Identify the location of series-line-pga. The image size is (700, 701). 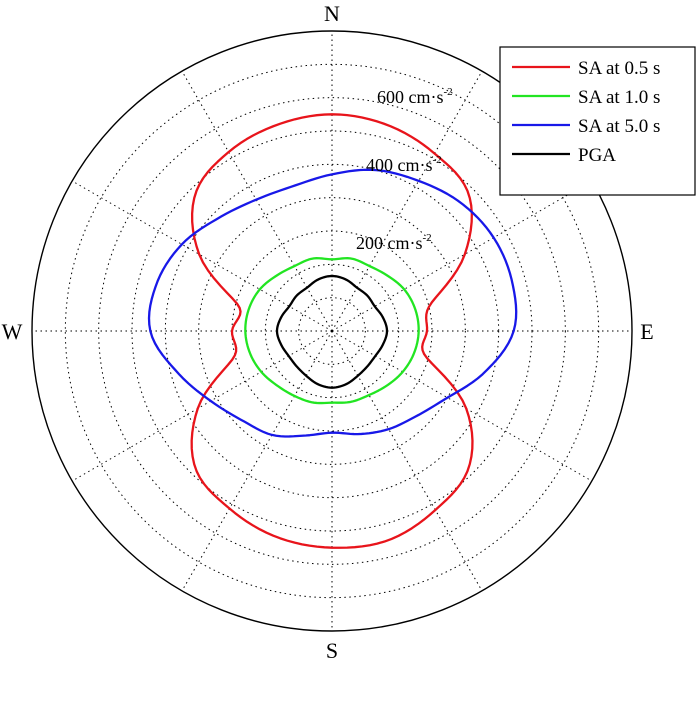
(332, 331).